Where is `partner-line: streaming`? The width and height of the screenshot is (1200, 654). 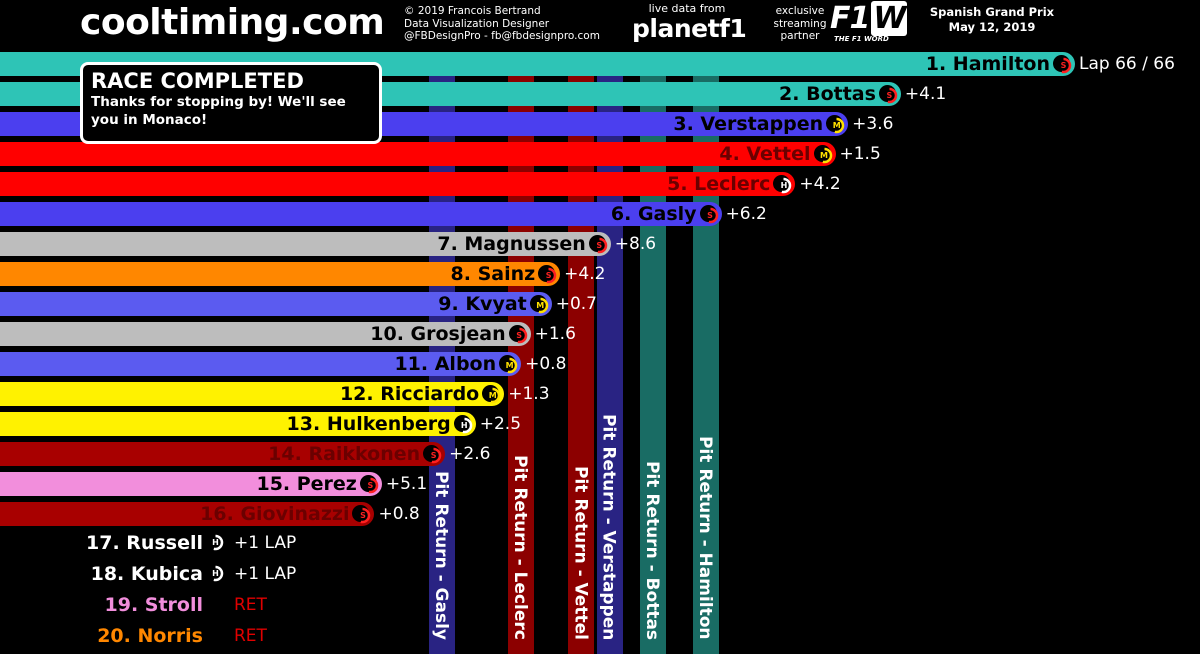 partner-line: streaming is located at coordinates (800, 23).